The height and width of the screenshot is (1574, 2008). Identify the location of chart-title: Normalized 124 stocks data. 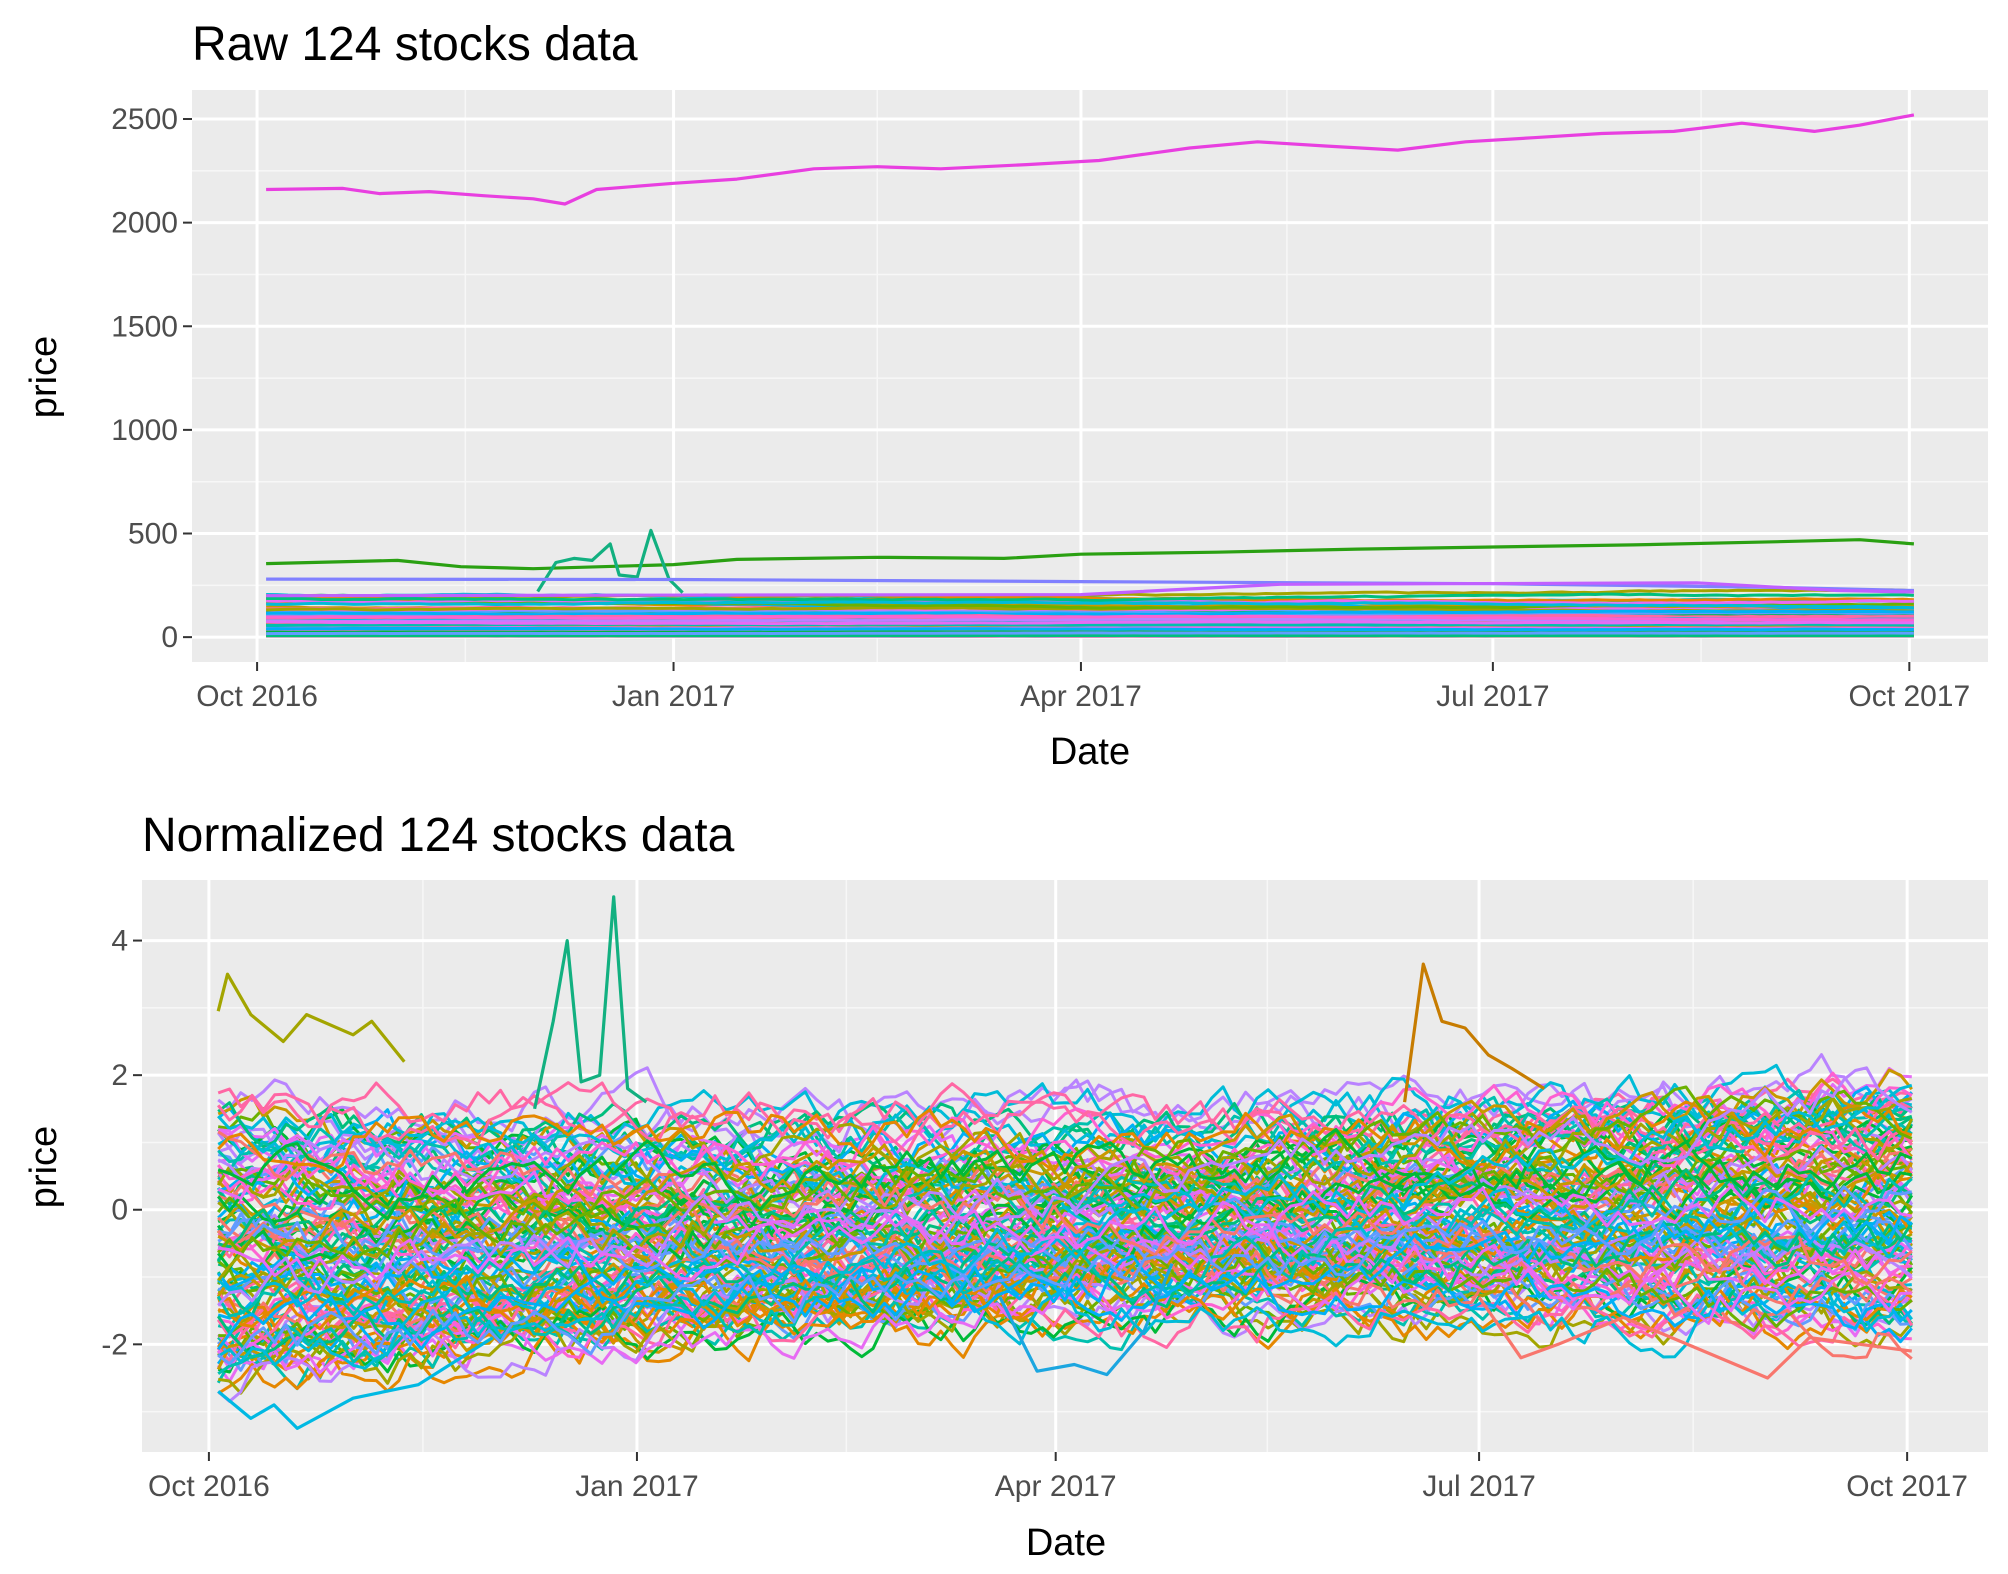
(438, 835).